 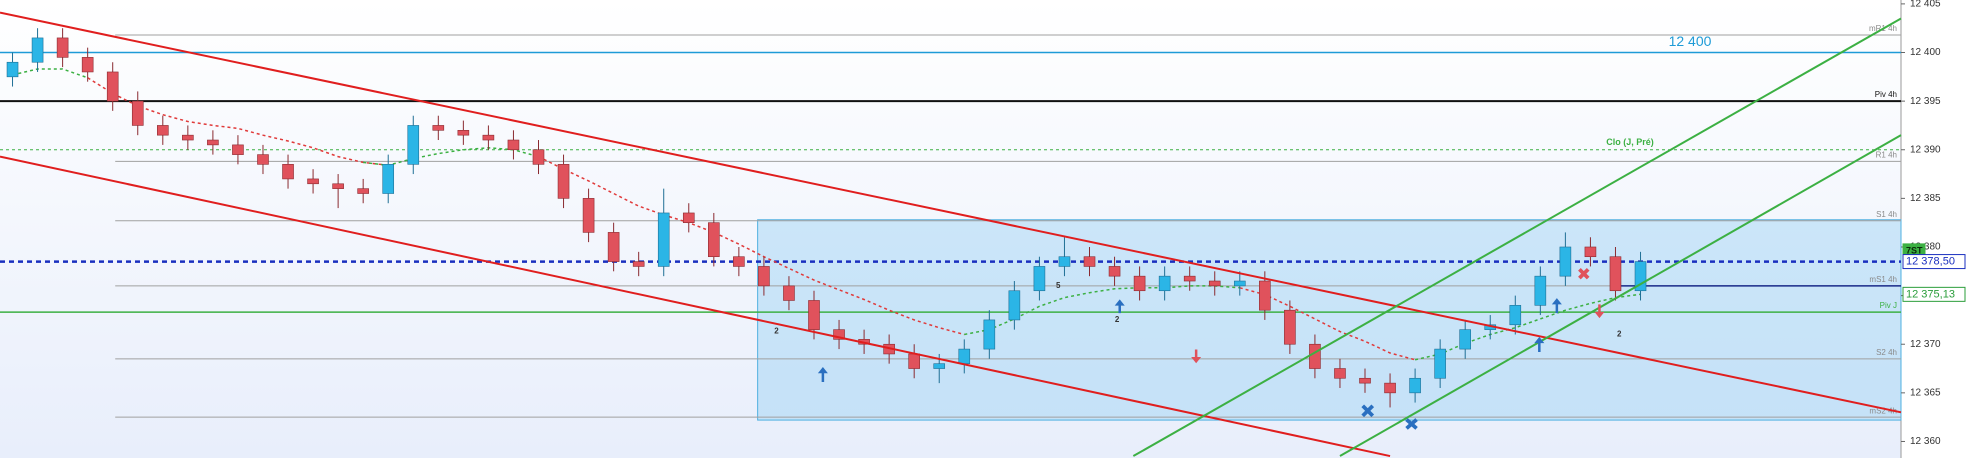 What do you see at coordinates (1925, 392) in the screenshot?
I see `y-tick-label: 12 365` at bounding box center [1925, 392].